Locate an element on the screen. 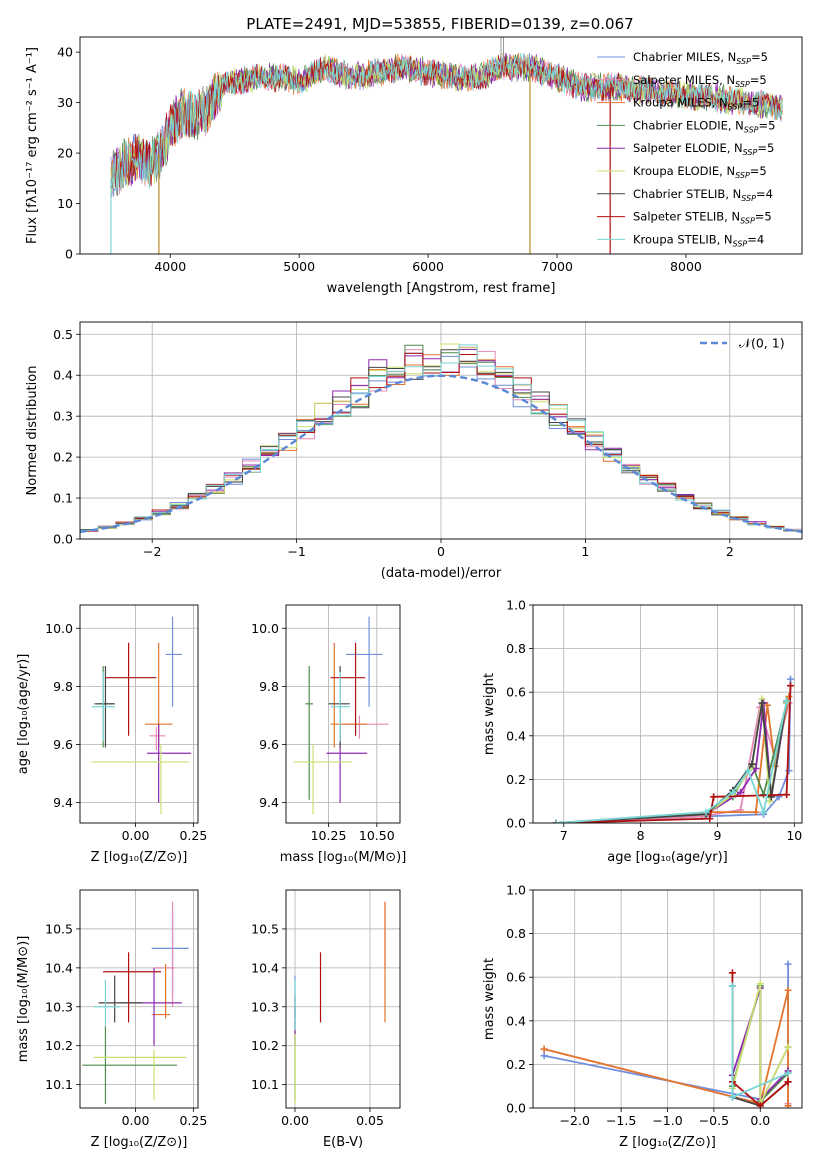  legend-label: Chabrier STELIB, NSSP=4 is located at coordinates (703, 195).